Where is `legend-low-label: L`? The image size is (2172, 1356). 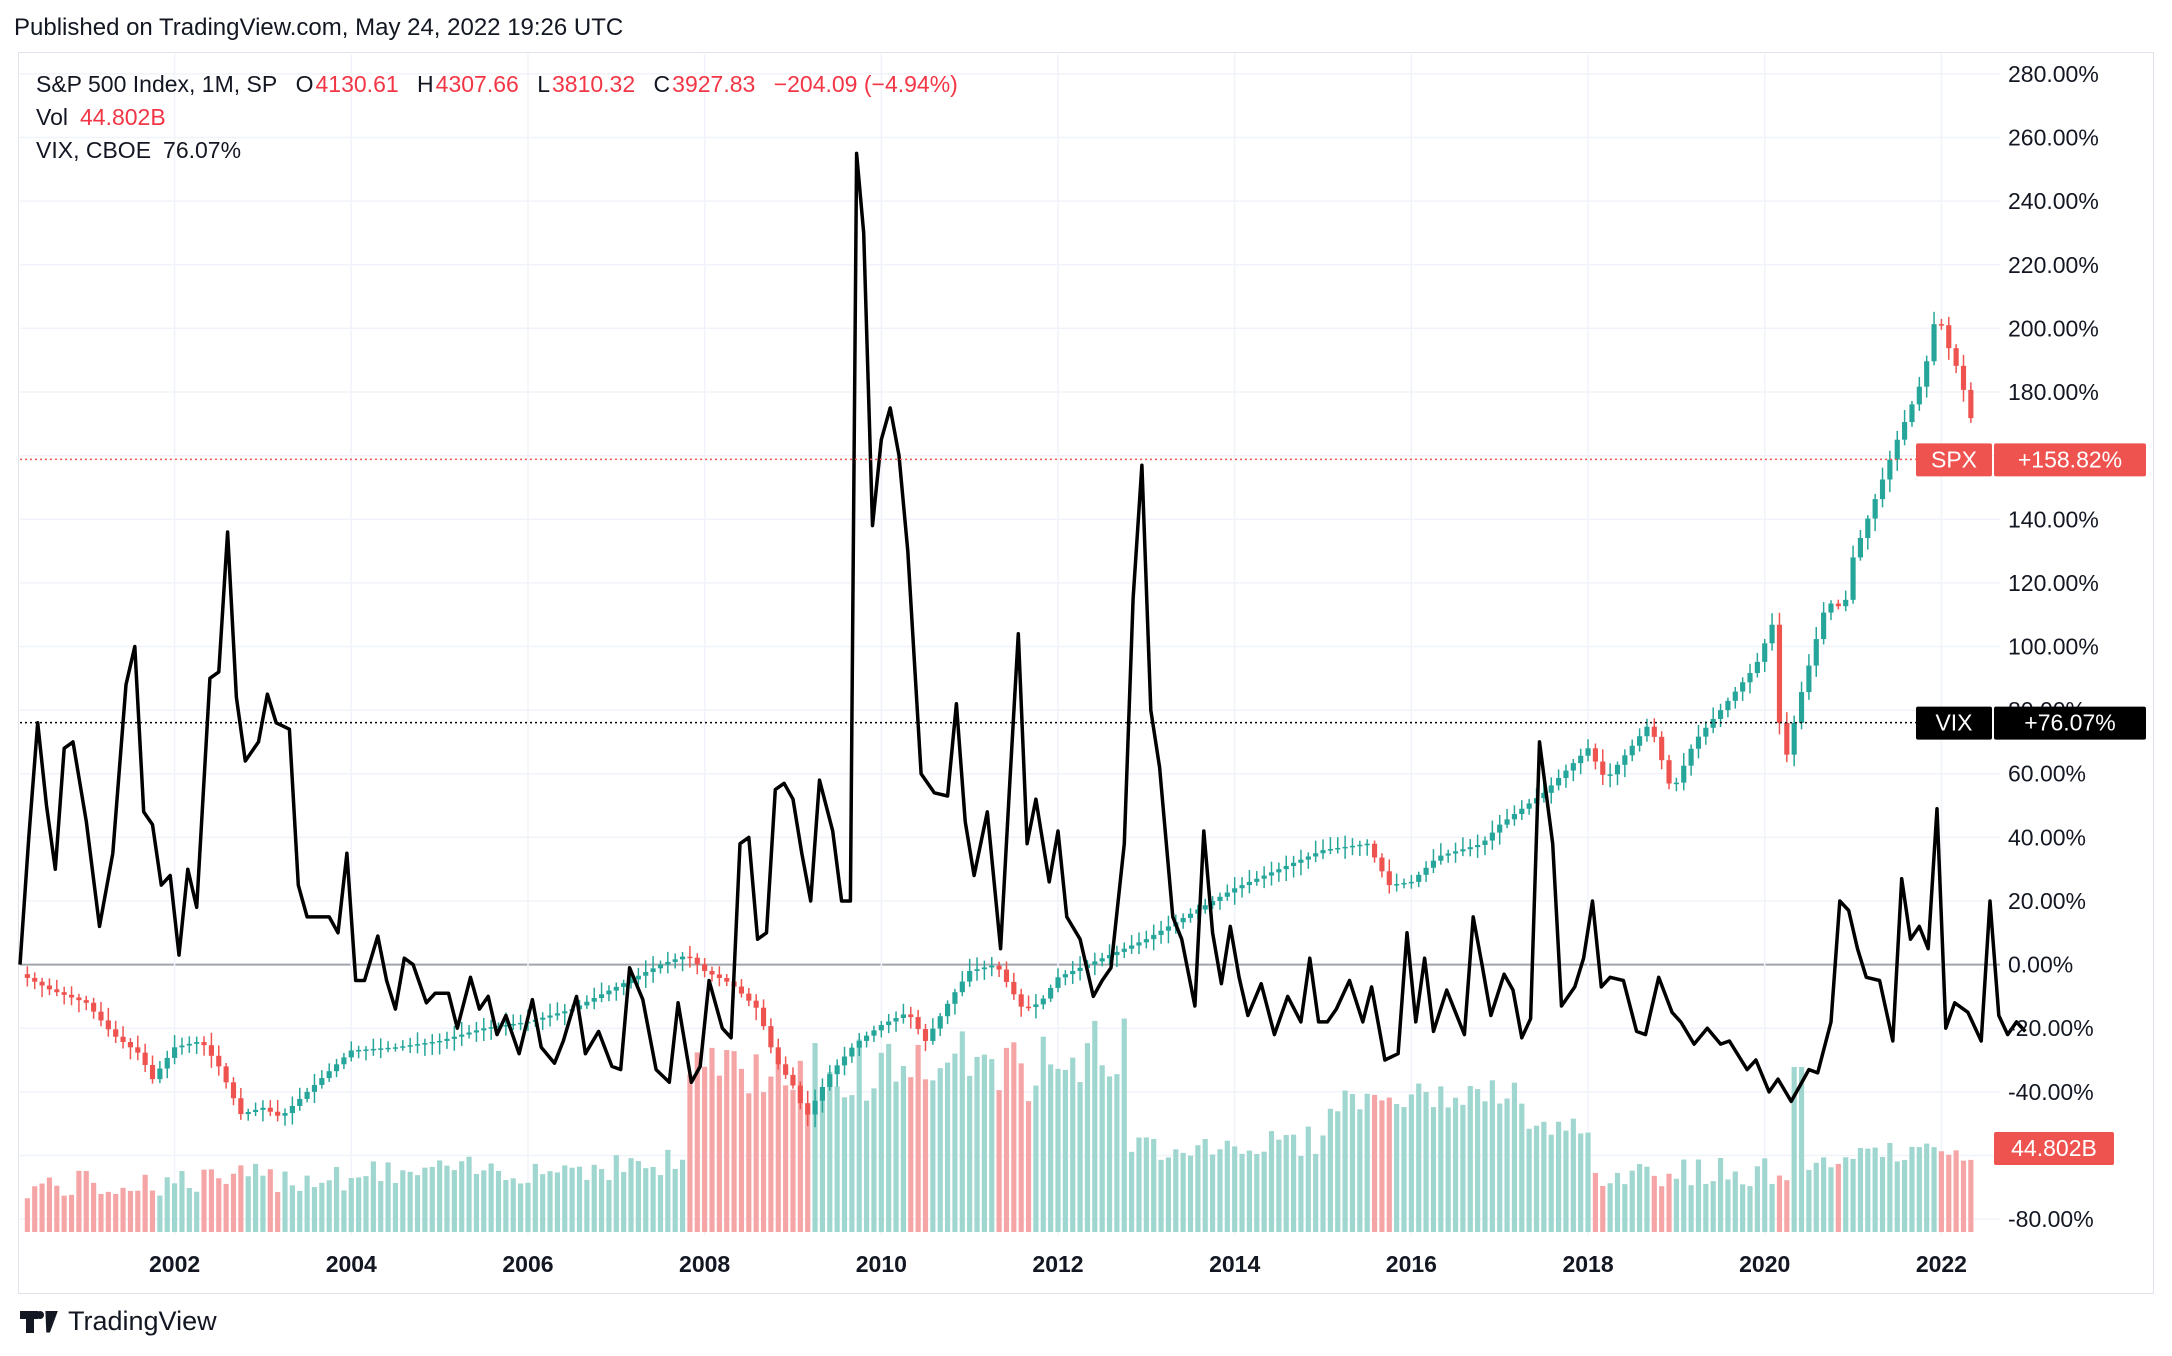 legend-low-label: L is located at coordinates (543, 84).